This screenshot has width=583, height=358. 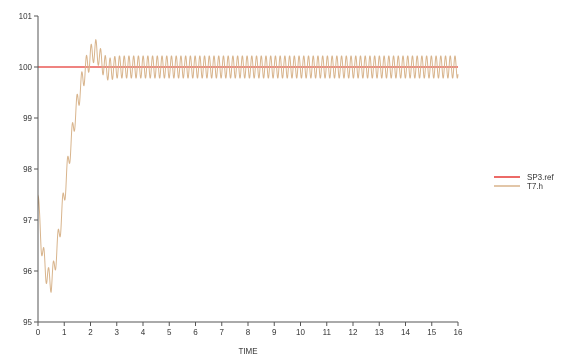 What do you see at coordinates (90, 332) in the screenshot?
I see `x-tick-label: 2` at bounding box center [90, 332].